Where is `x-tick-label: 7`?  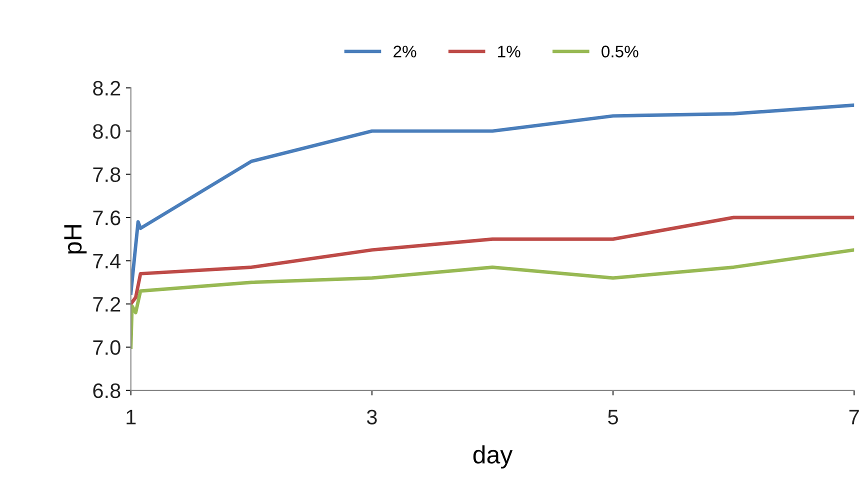 x-tick-label: 7 is located at coordinates (854, 417).